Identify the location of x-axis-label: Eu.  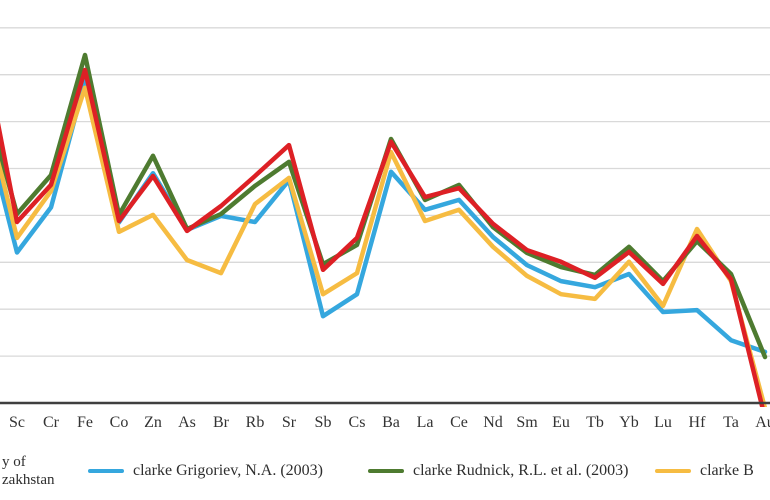
(561, 422).